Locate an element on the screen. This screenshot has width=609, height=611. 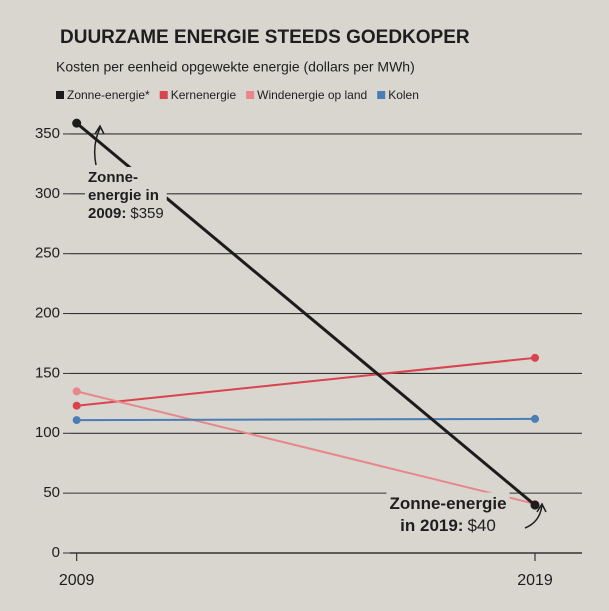
y-tick-label: 300 is located at coordinates (47, 193).